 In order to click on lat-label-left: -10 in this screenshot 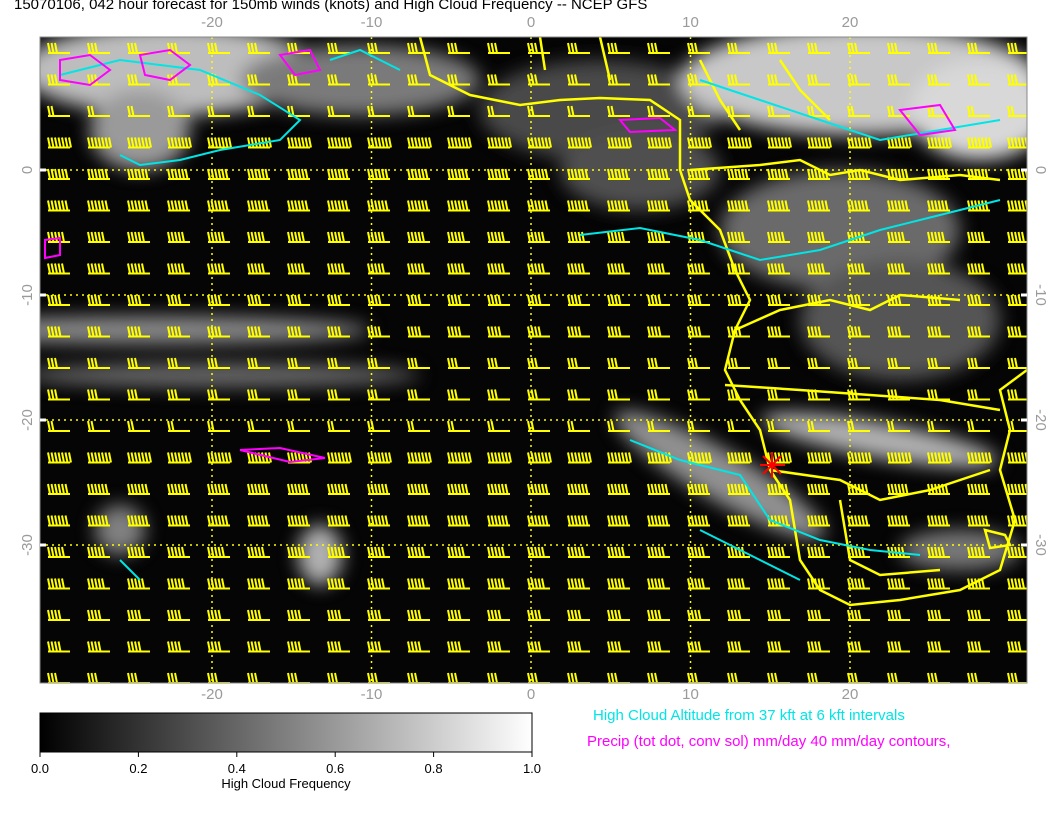, I will do `click(27, 295)`.